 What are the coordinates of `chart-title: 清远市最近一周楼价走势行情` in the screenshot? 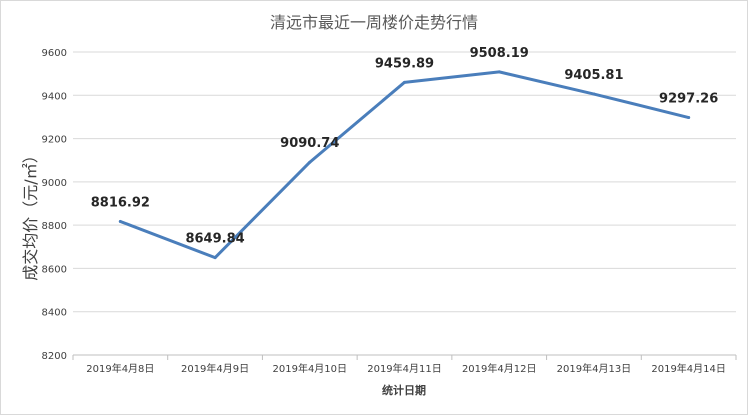 It's located at (374, 22).